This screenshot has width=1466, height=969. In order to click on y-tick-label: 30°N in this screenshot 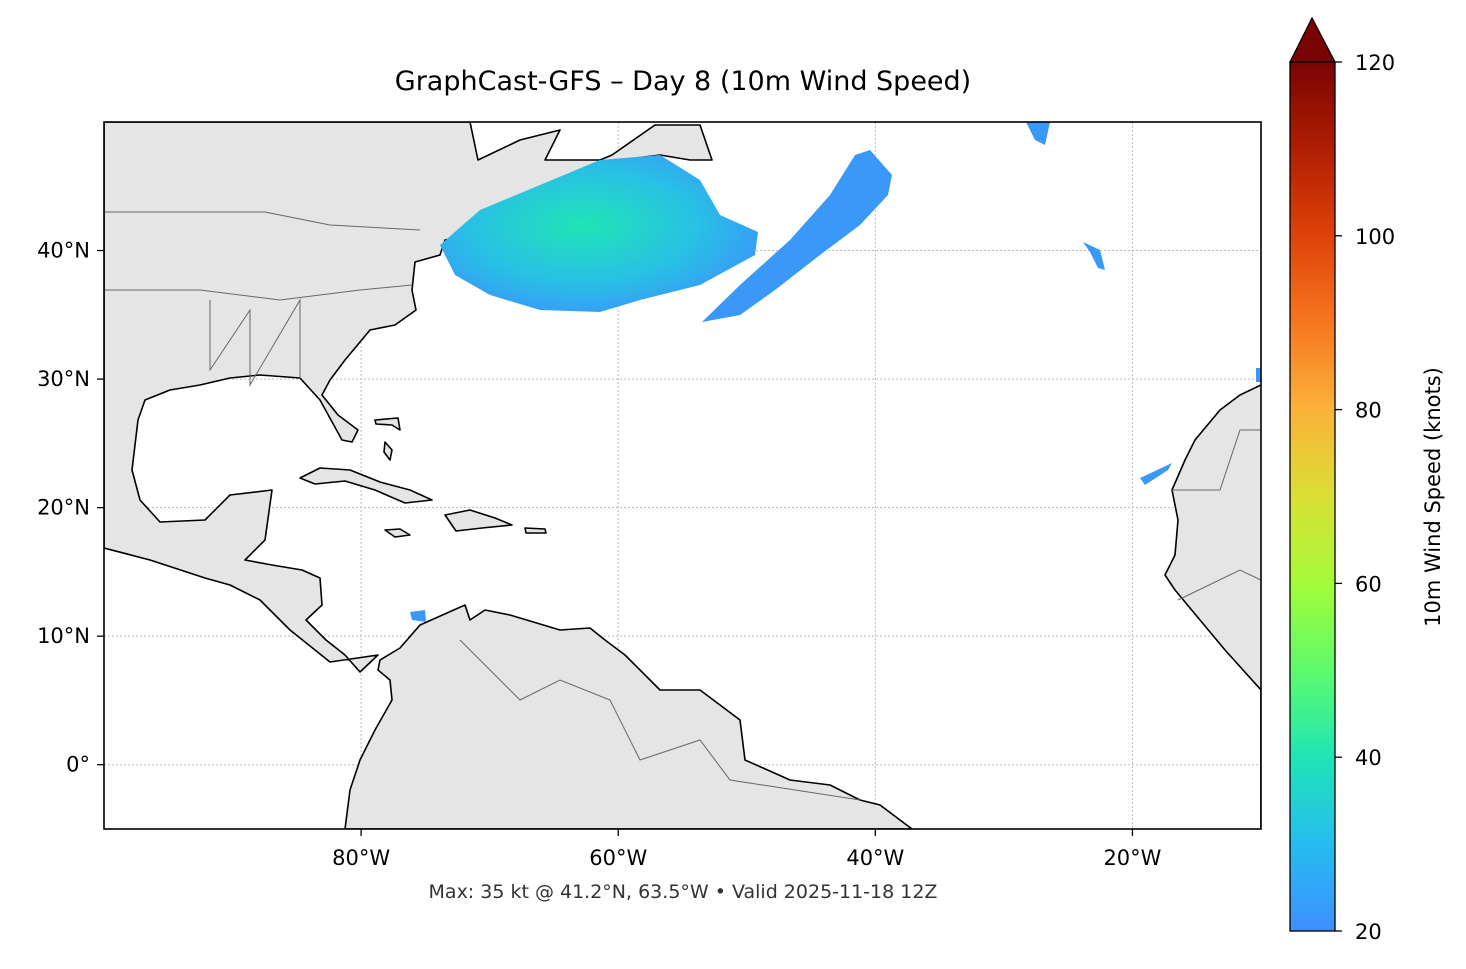, I will do `click(63, 379)`.